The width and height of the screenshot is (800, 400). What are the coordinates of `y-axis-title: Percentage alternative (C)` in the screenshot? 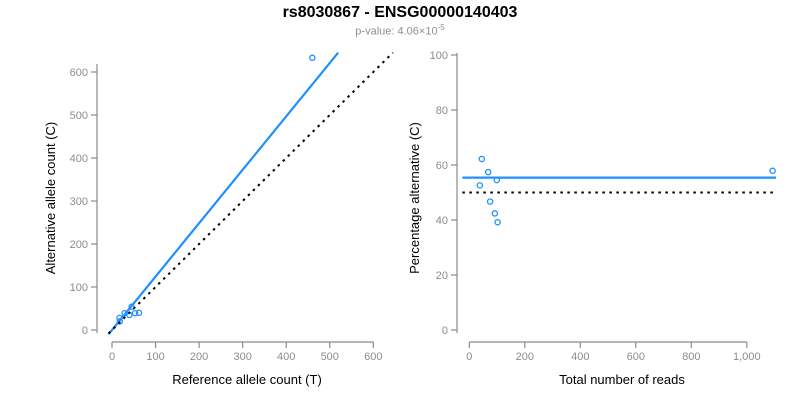 It's located at (414, 198).